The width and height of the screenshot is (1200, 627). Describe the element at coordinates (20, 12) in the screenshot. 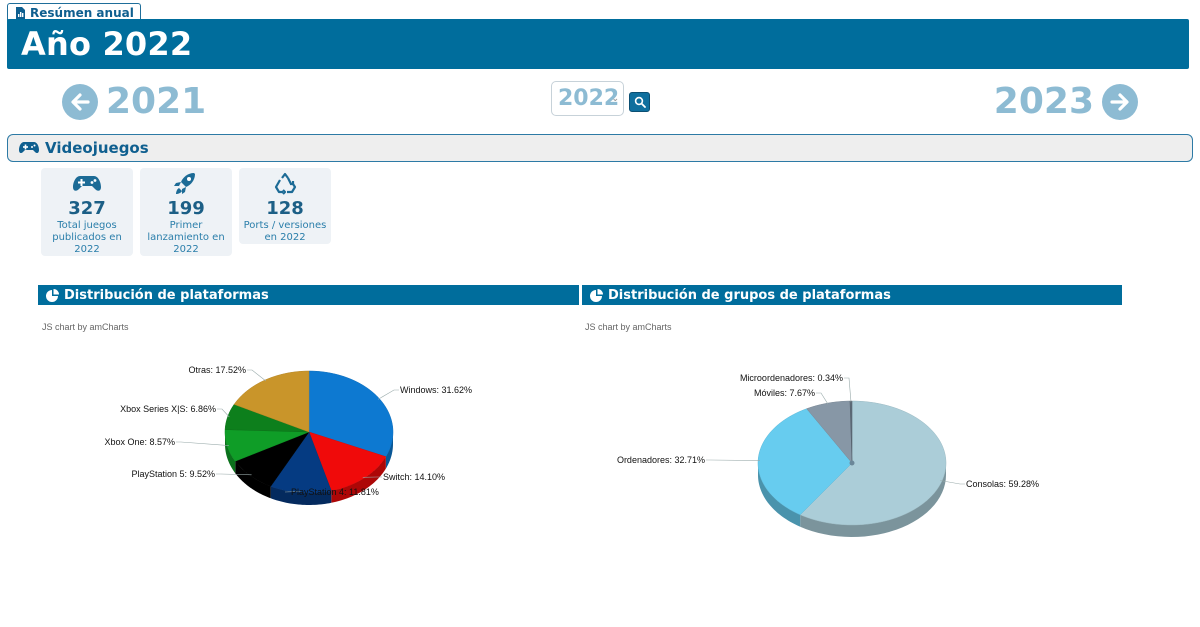

I see `chart-file-icon` at that location.